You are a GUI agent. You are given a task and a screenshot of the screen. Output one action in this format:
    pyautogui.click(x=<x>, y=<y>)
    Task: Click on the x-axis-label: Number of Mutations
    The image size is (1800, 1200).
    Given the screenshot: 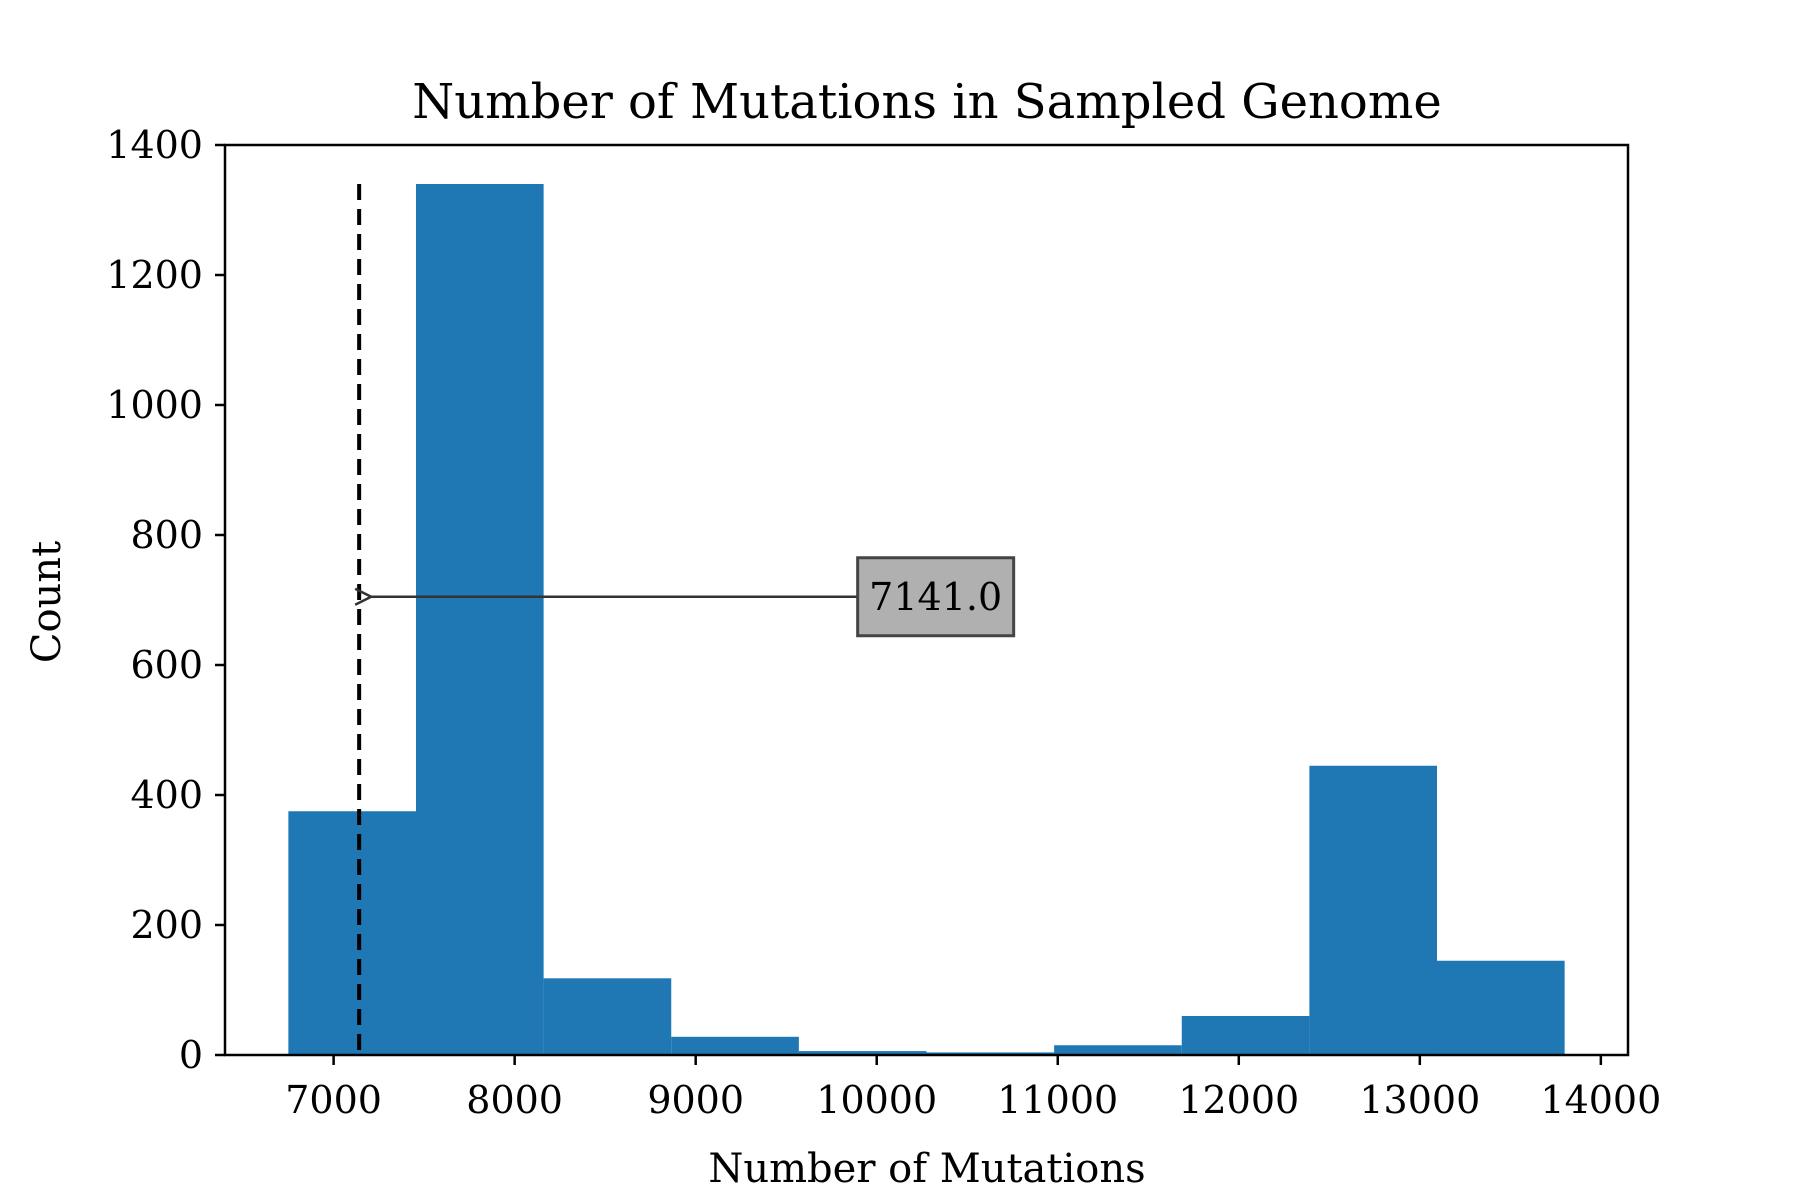 What is the action you would take?
    pyautogui.click(x=926, y=1169)
    